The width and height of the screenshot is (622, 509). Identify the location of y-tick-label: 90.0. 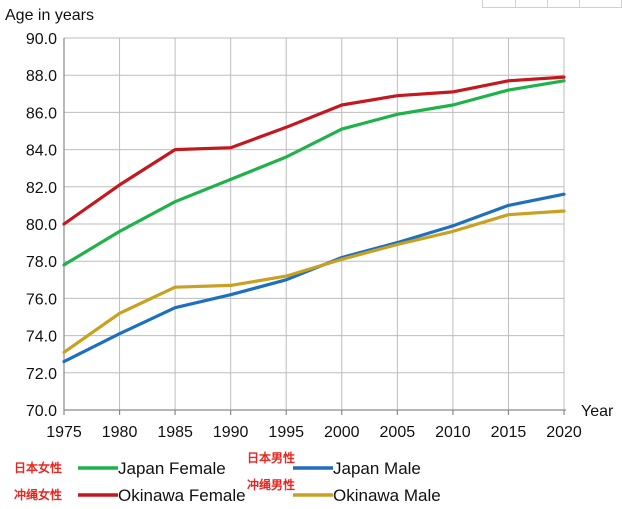
(41, 39).